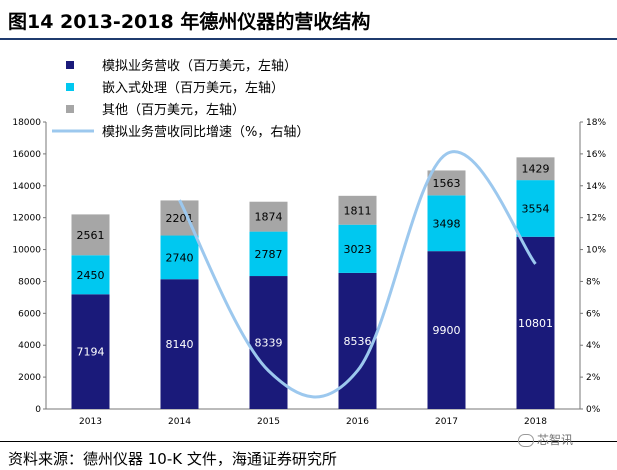  What do you see at coordinates (593, 410) in the screenshot?
I see `right-tick-label: 0%` at bounding box center [593, 410].